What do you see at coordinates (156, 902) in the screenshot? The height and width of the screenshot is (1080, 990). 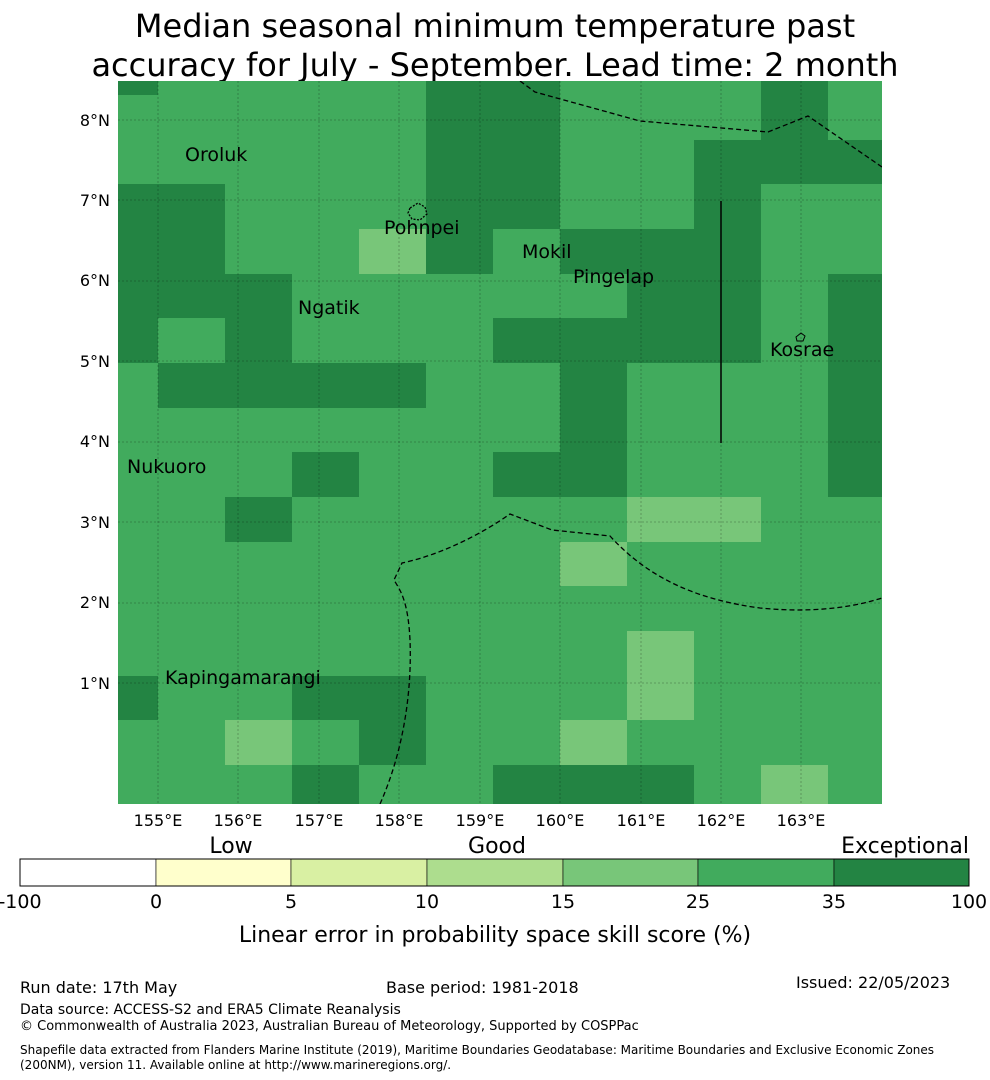 I see `legend-tick: 0` at bounding box center [156, 902].